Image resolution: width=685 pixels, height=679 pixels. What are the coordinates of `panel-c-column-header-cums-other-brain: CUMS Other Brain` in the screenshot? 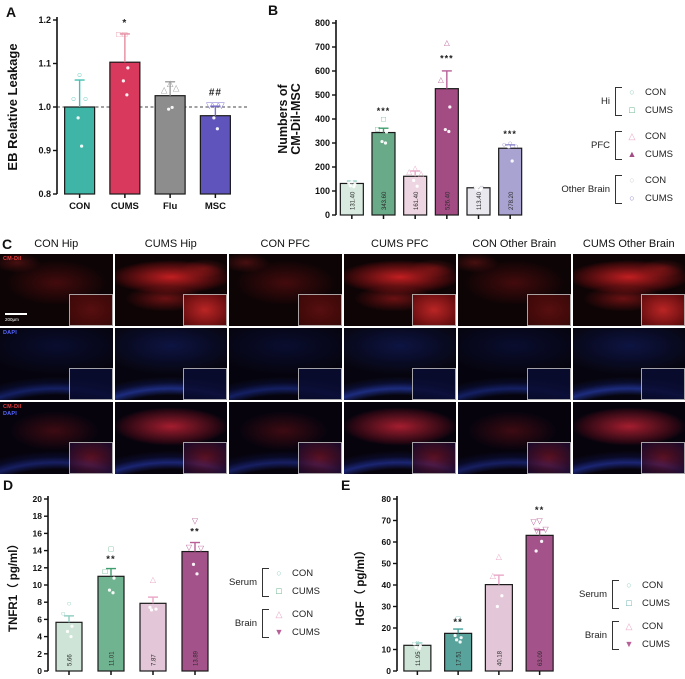 It's located at (628, 244).